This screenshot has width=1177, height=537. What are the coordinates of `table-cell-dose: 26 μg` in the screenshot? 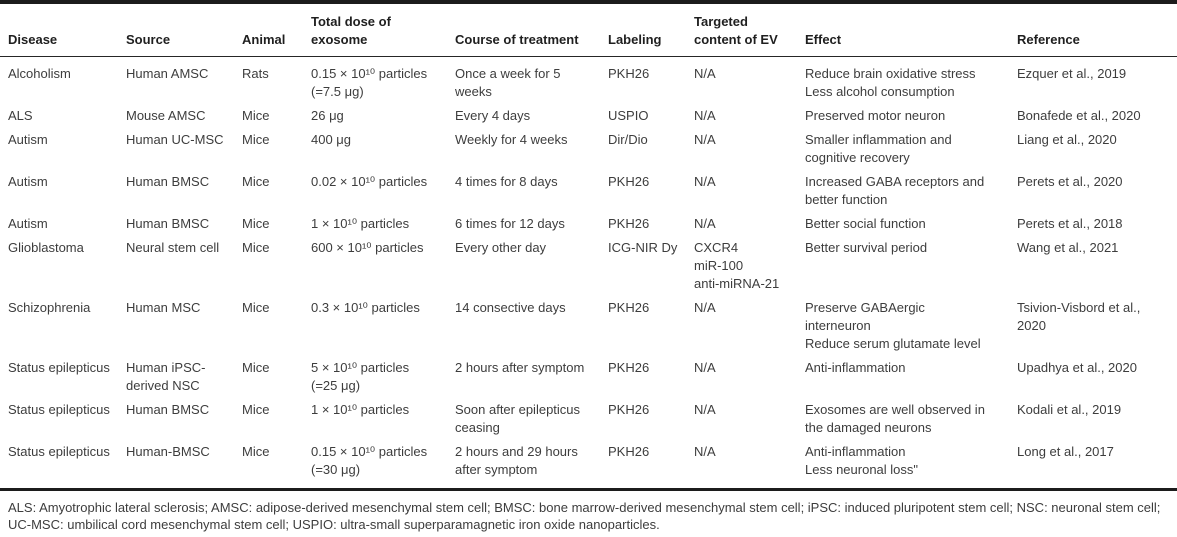 It's located at (327, 115).